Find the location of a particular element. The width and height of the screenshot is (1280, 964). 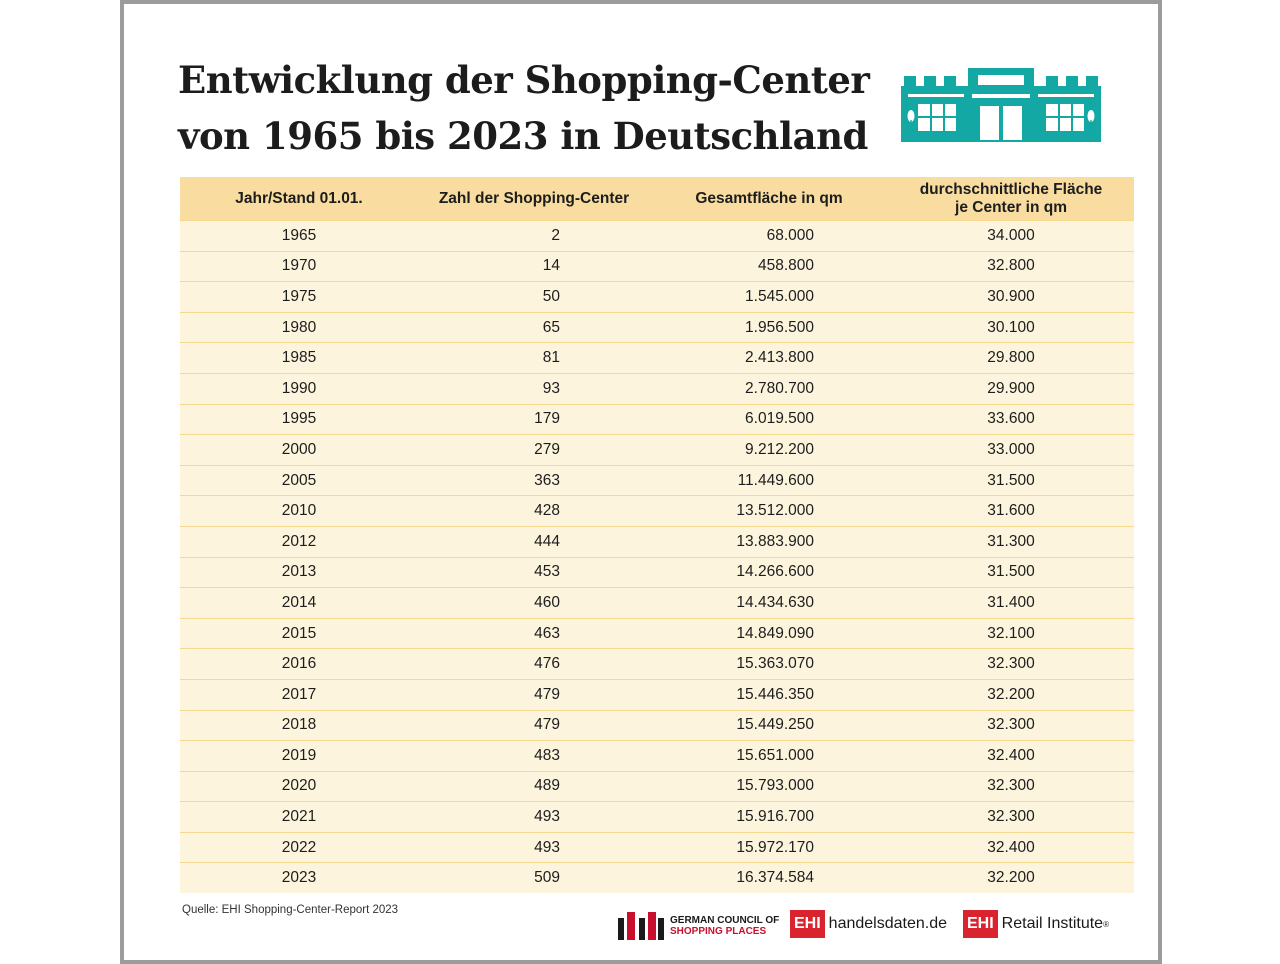

cell-total-area: 458.800 is located at coordinates (769, 266).